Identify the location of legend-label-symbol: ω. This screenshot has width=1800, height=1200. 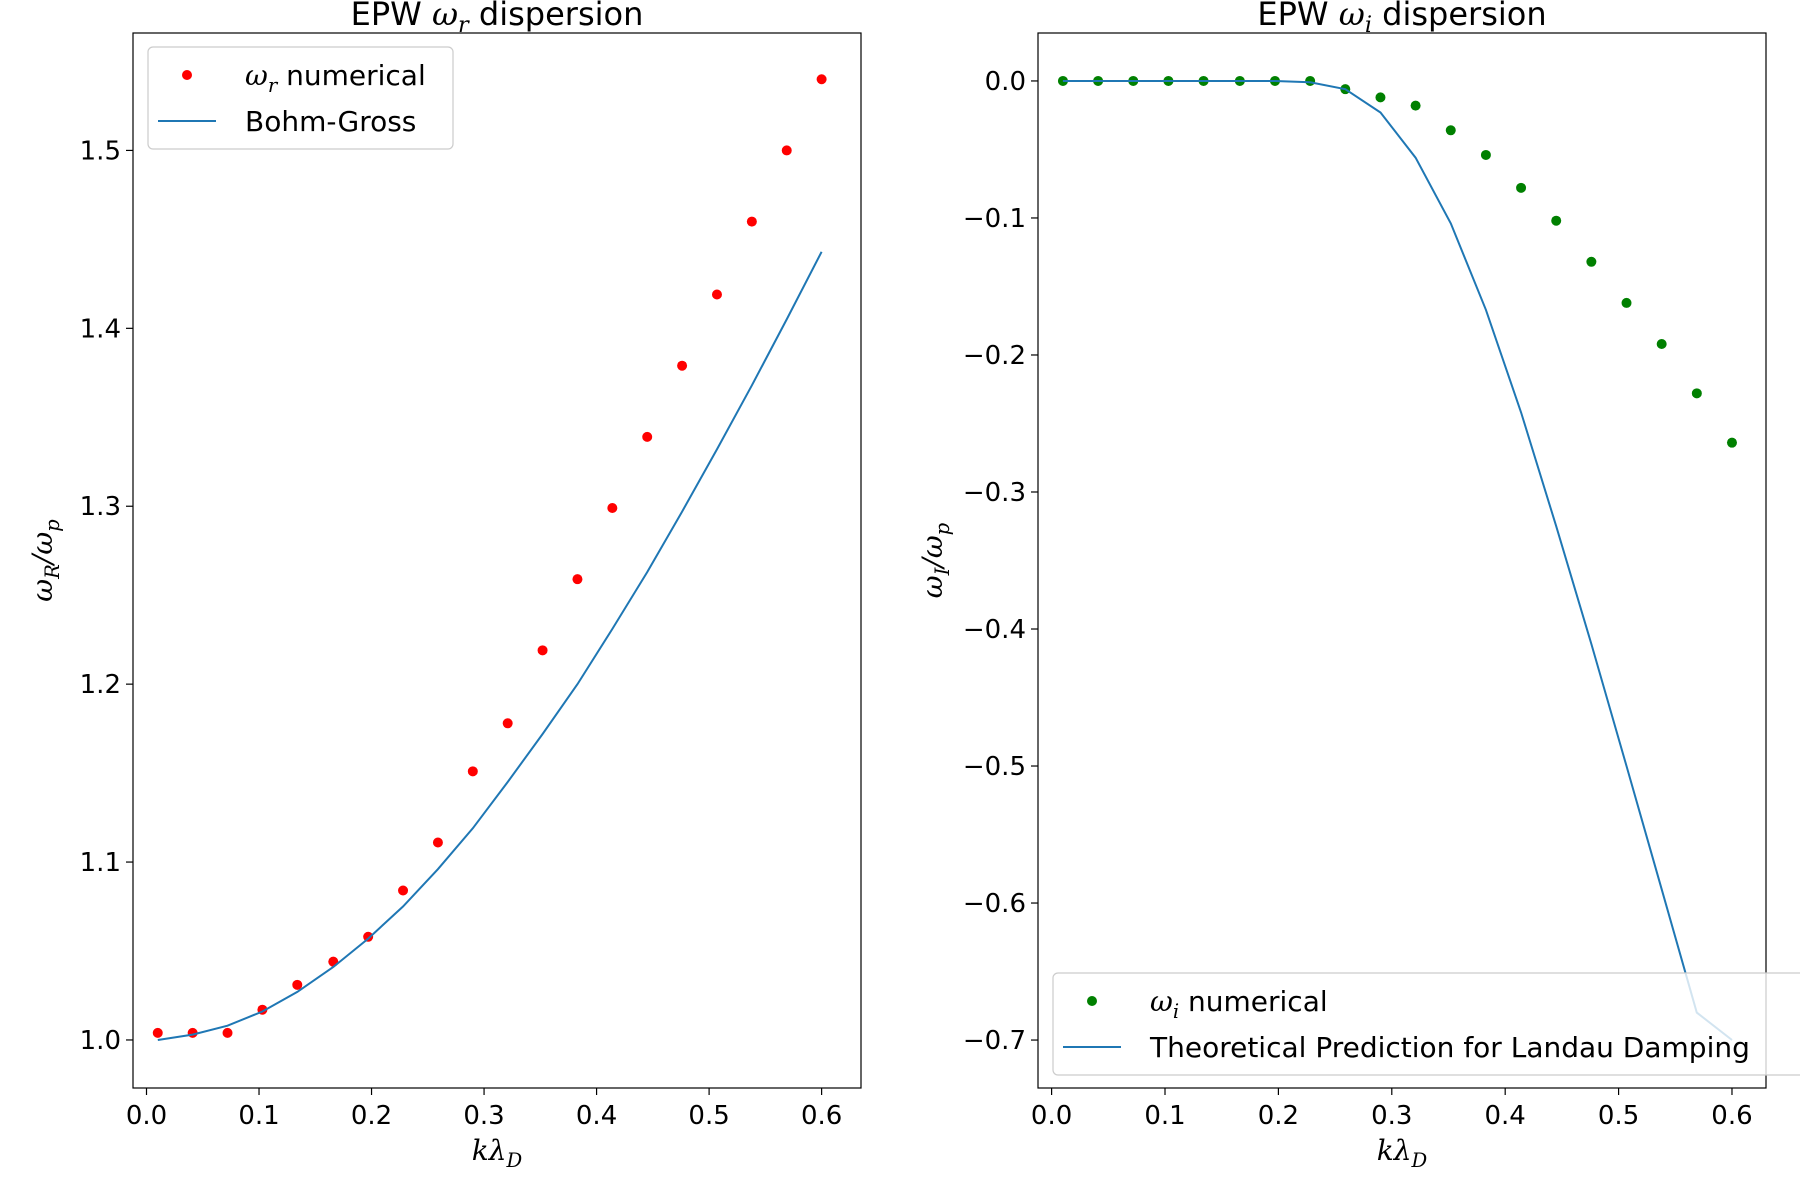
(1161, 1001).